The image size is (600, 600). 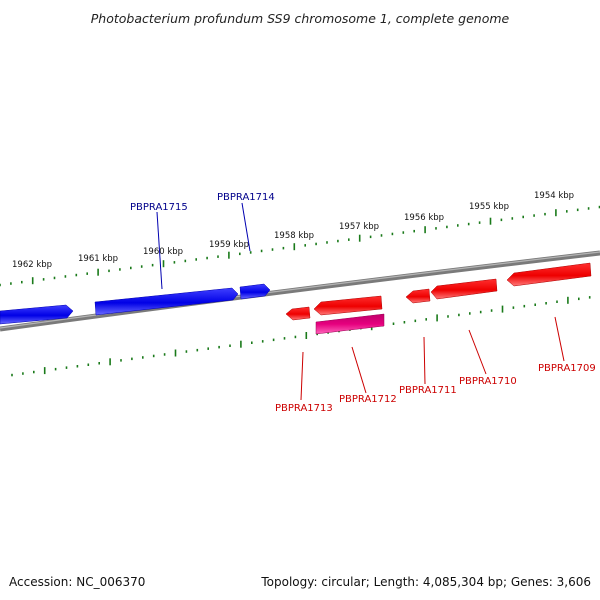 I want to click on gene-label-pbpra1715: PBPRA1715, so click(x=159, y=207).